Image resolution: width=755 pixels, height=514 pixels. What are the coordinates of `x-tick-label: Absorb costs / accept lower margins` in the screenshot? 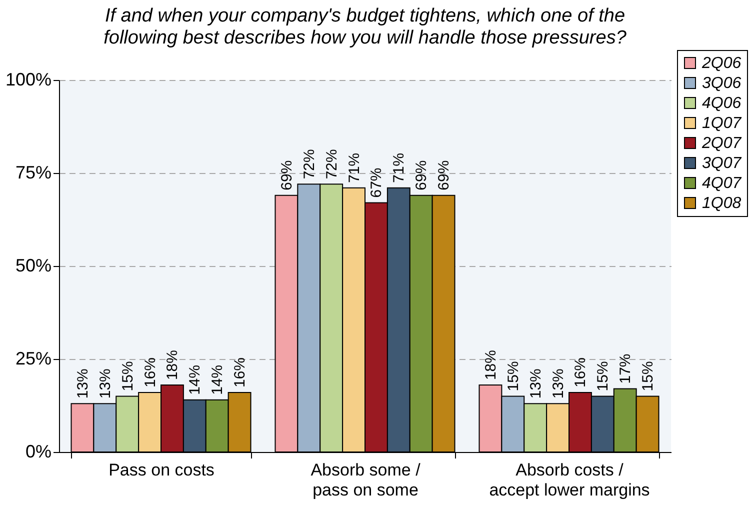 It's located at (569, 480).